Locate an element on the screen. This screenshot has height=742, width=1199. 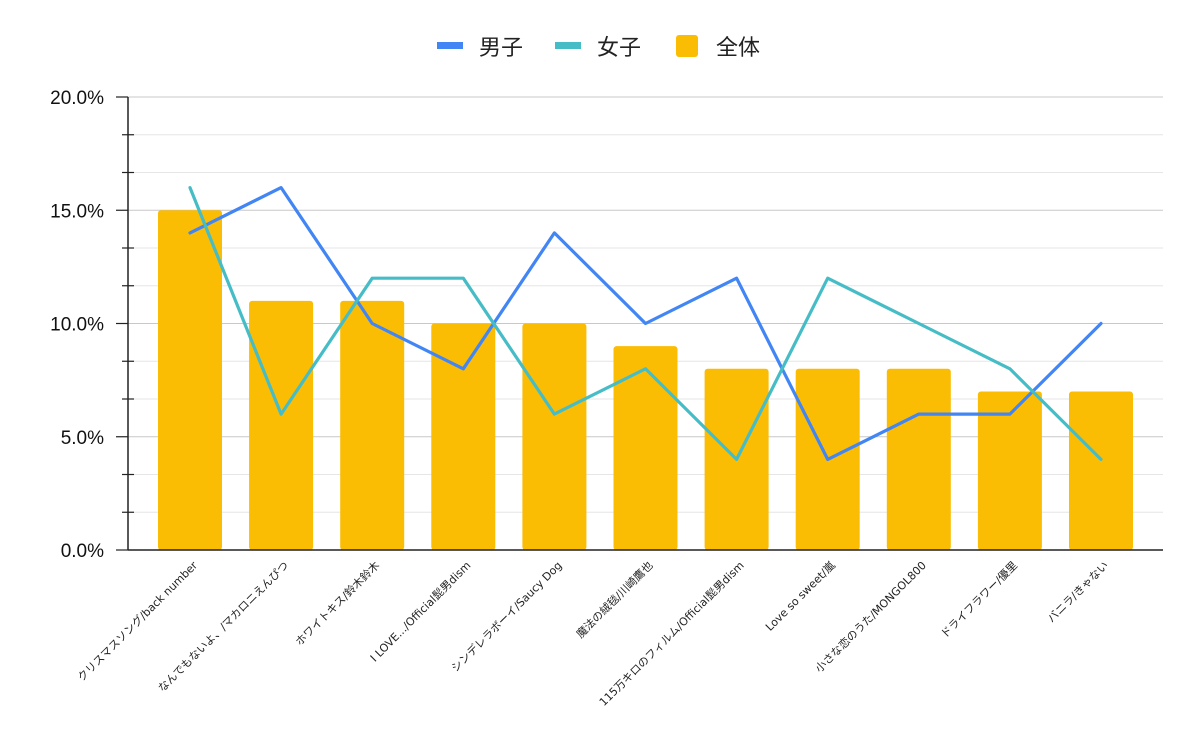
x-tick-label: Love so sweet/嵐 is located at coordinates (800, 596).